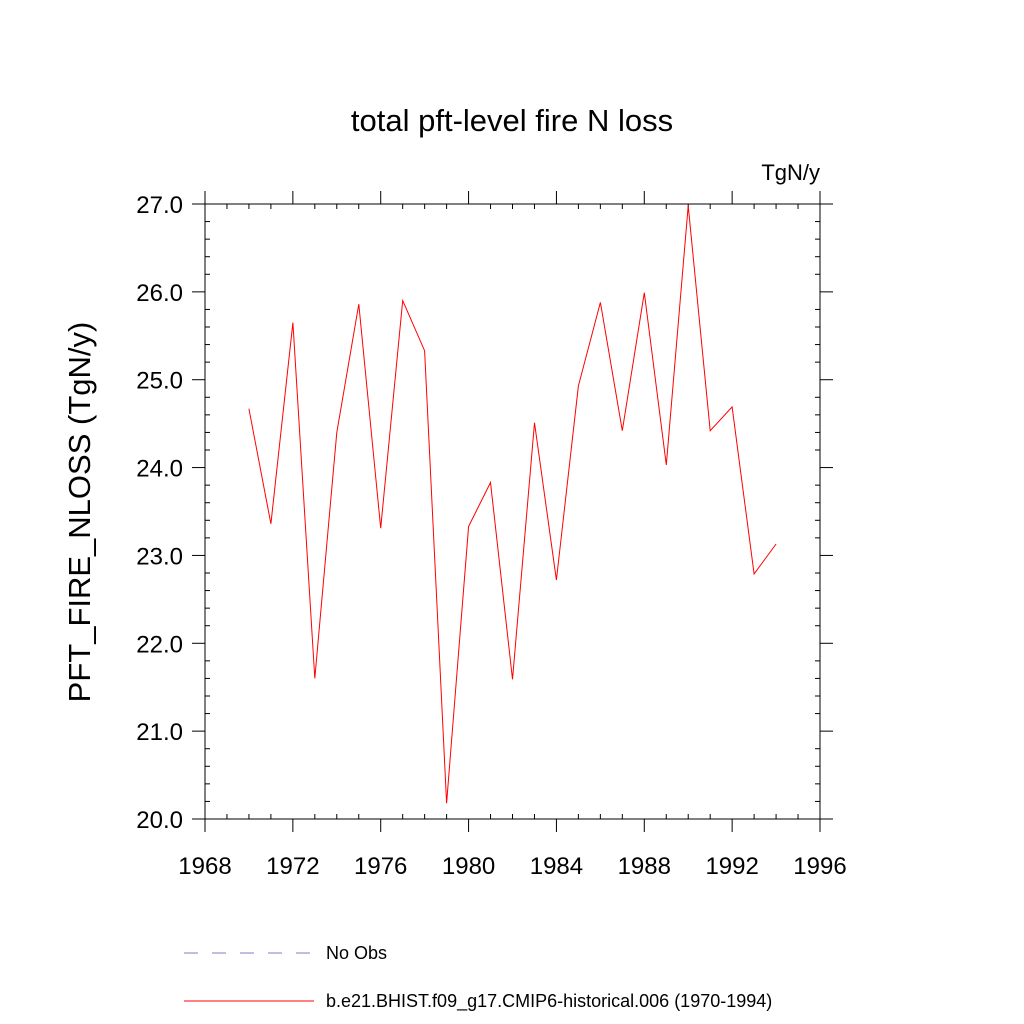  What do you see at coordinates (512, 120) in the screenshot?
I see `chart-title: total pft-level fire N loss` at bounding box center [512, 120].